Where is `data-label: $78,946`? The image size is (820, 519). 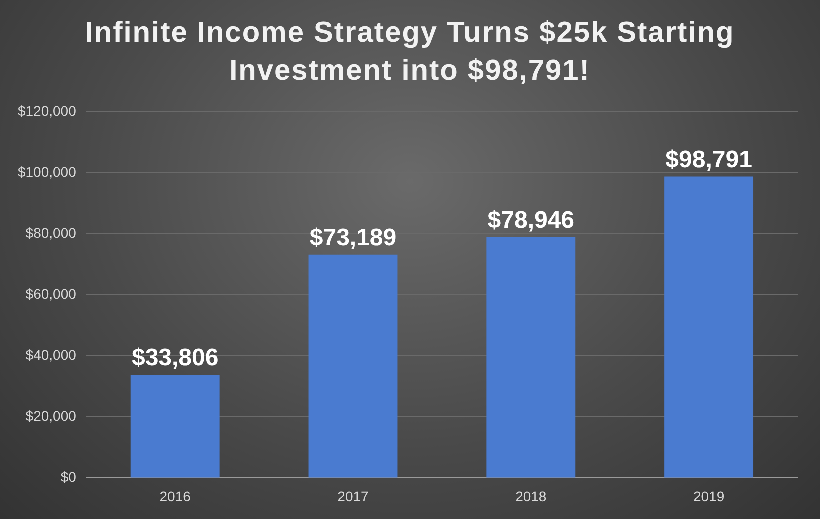 data-label: $78,946 is located at coordinates (531, 220).